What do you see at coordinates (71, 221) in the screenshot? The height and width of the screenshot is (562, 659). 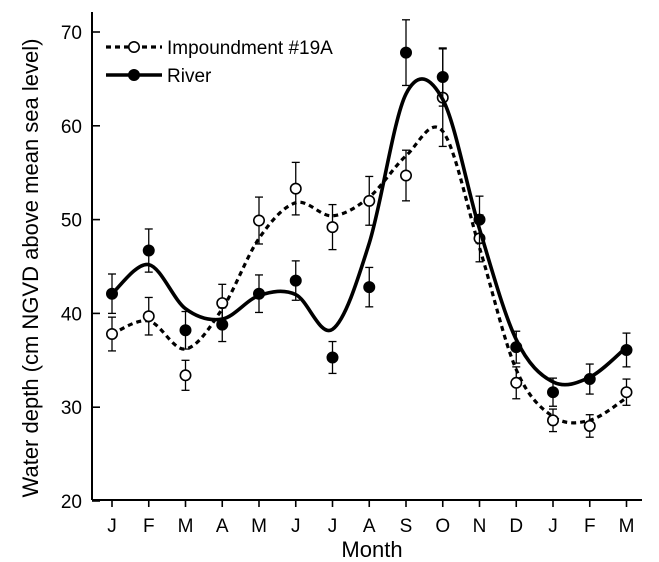 I see `y-tick-label: 50` at bounding box center [71, 221].